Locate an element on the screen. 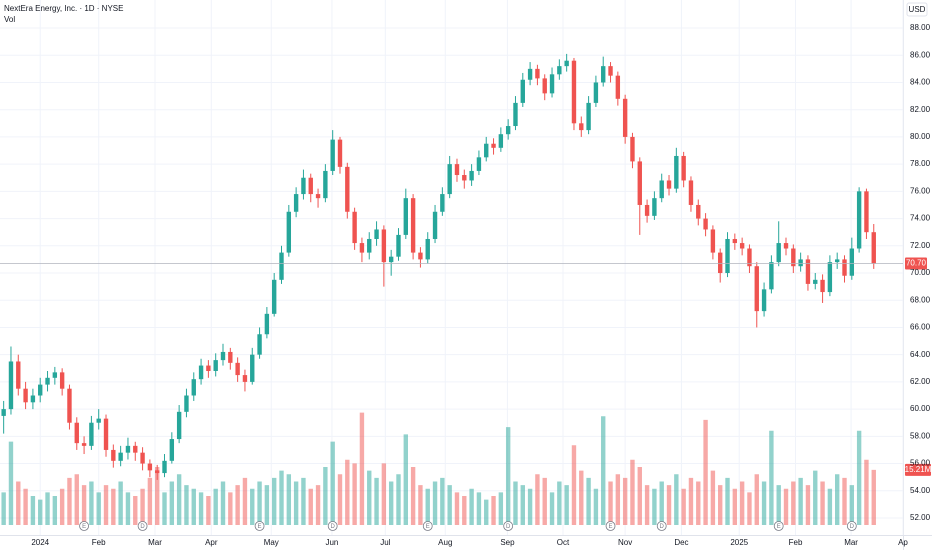 This screenshot has height=550, width=932. y-tick-label: 58.00 is located at coordinates (920, 435).